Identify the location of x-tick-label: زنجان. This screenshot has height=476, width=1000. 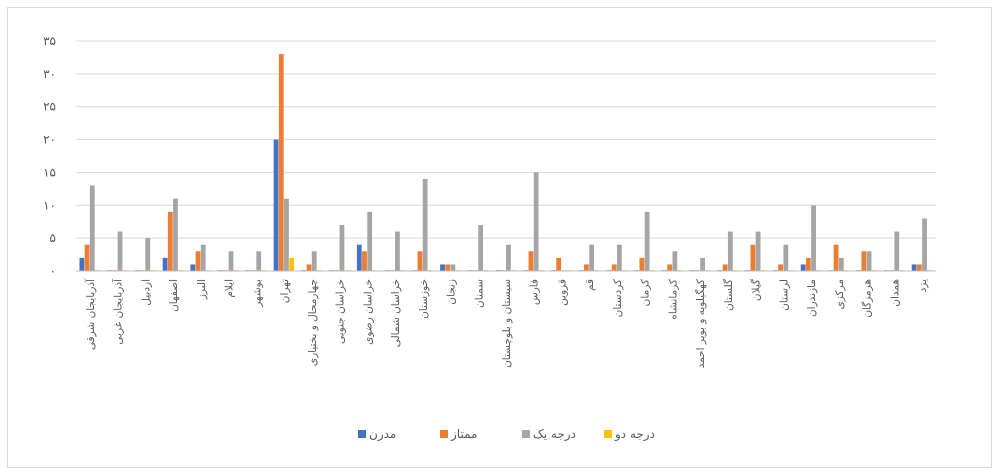
(452, 292).